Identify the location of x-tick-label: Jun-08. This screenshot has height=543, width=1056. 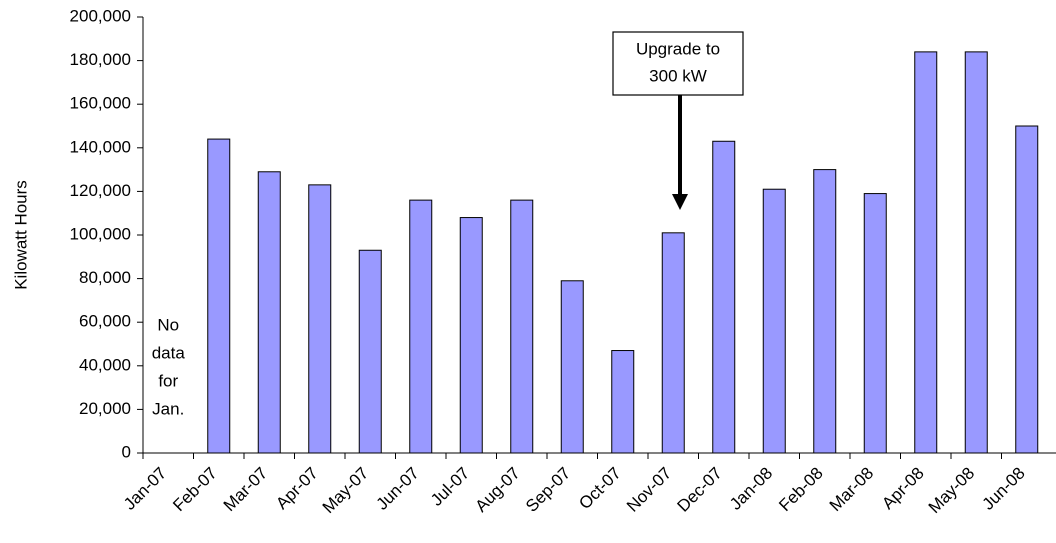
(1004, 489).